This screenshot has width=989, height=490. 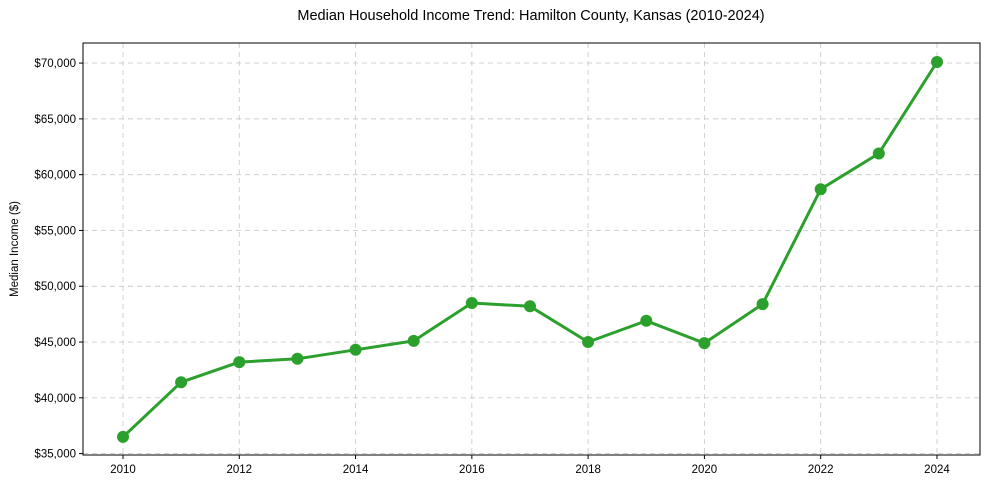 I want to click on y-tick-label: $60,000, so click(x=55, y=176).